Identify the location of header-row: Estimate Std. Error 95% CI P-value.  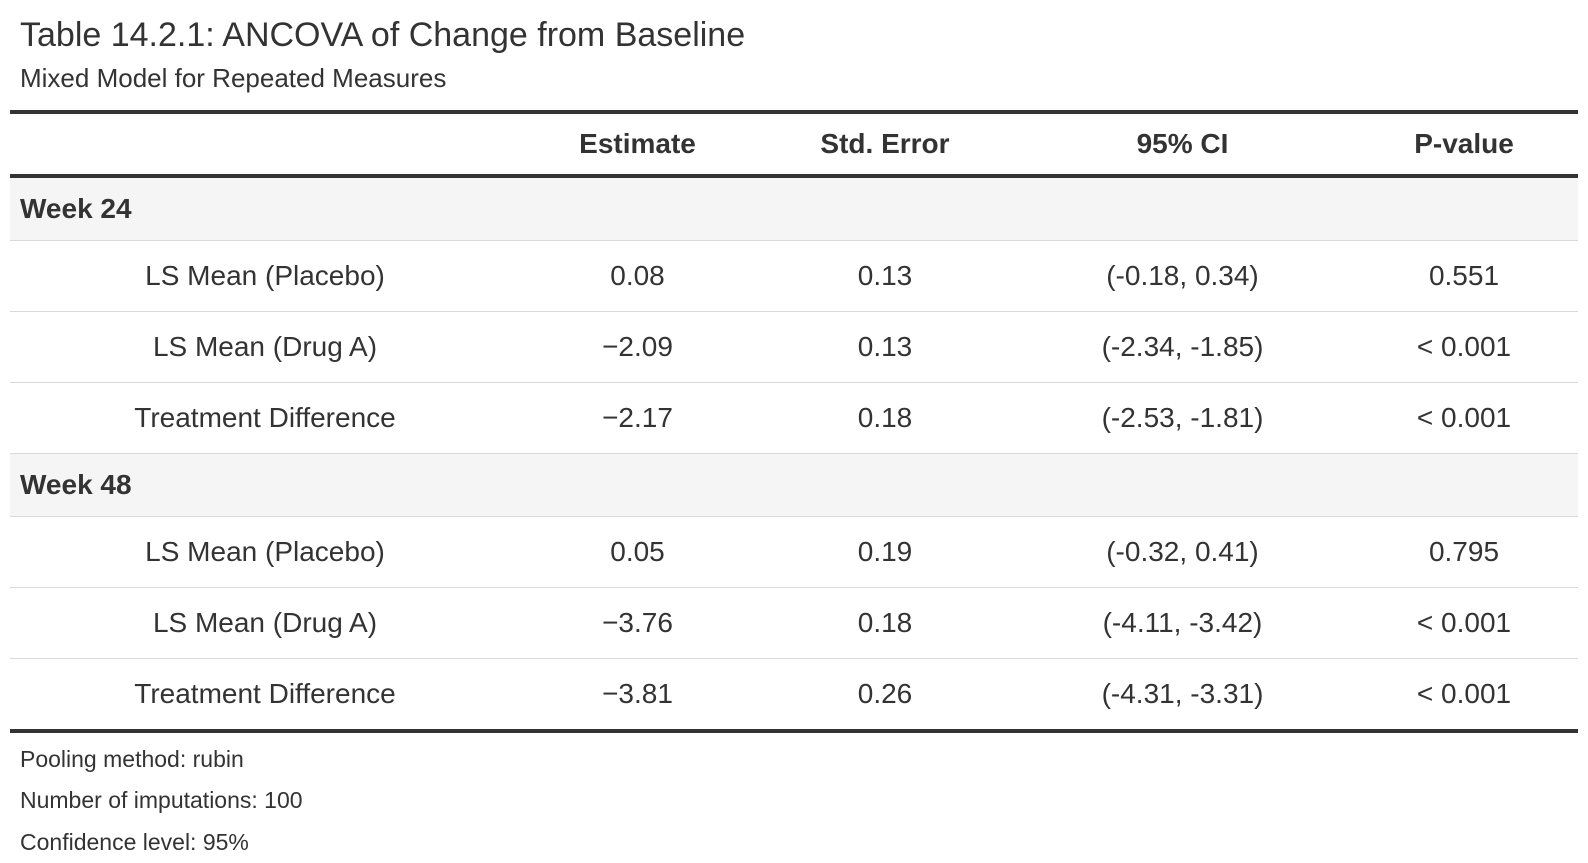
(794, 144).